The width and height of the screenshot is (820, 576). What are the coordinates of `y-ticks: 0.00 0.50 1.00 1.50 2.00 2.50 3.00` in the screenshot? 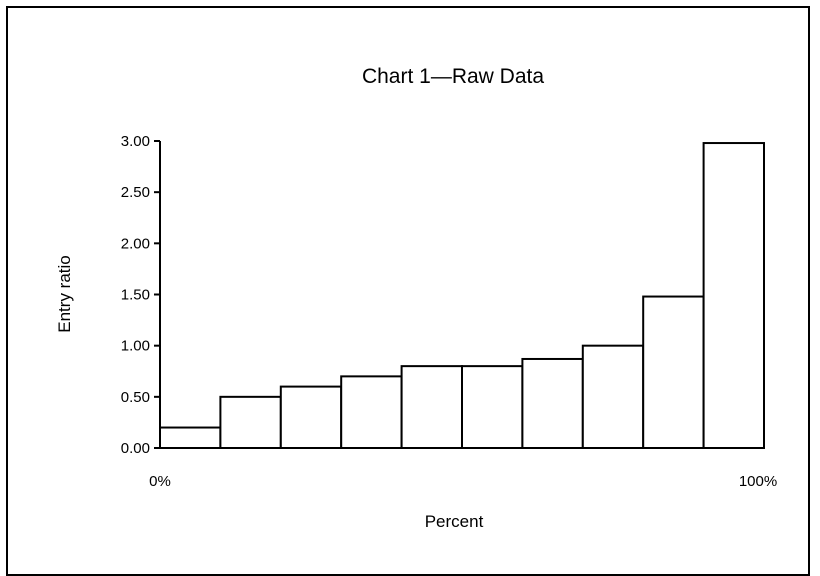 It's located at (140, 295).